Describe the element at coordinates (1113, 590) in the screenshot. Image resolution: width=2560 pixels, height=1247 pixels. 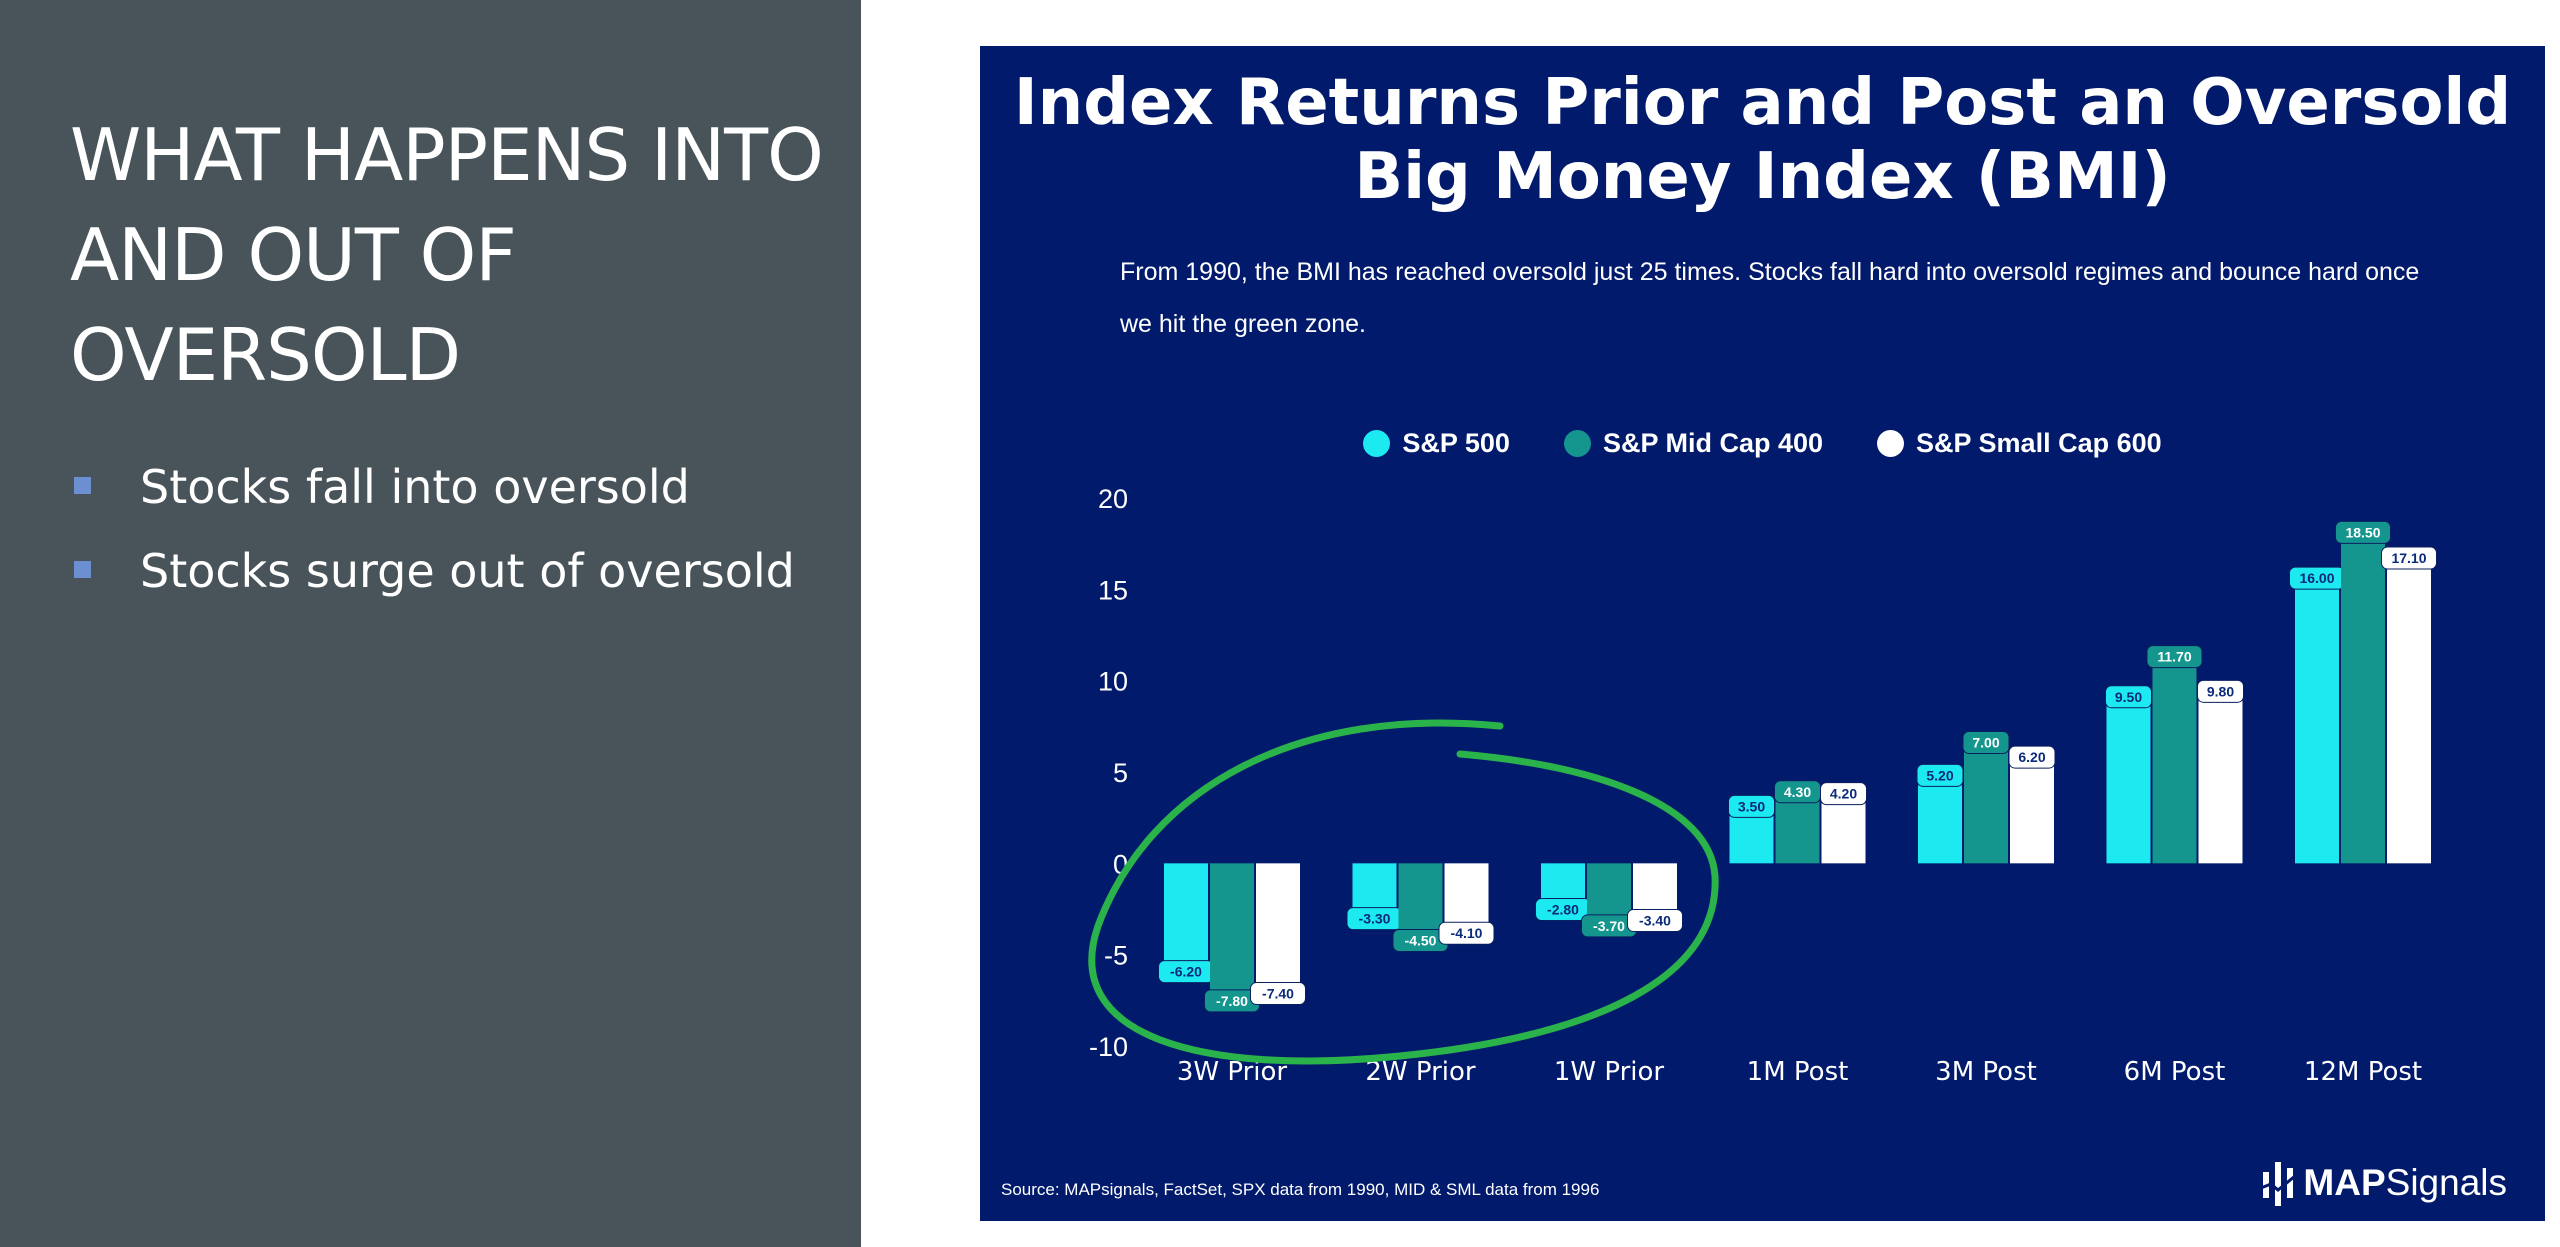
I see `y-tick-label: 15` at that location.